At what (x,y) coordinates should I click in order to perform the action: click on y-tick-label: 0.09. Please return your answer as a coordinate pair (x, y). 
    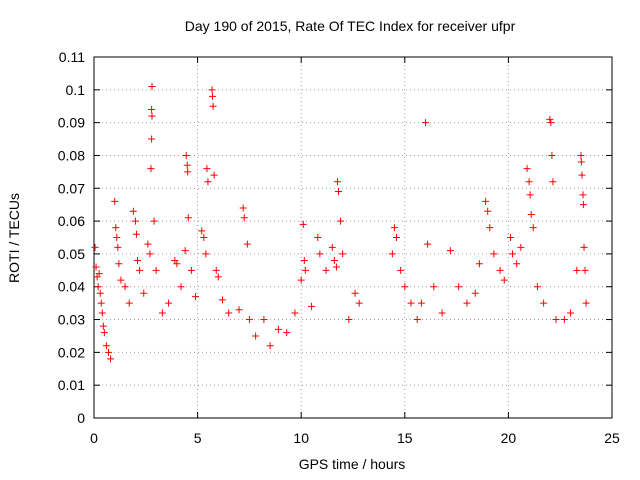
    Looking at the image, I should click on (71, 123).